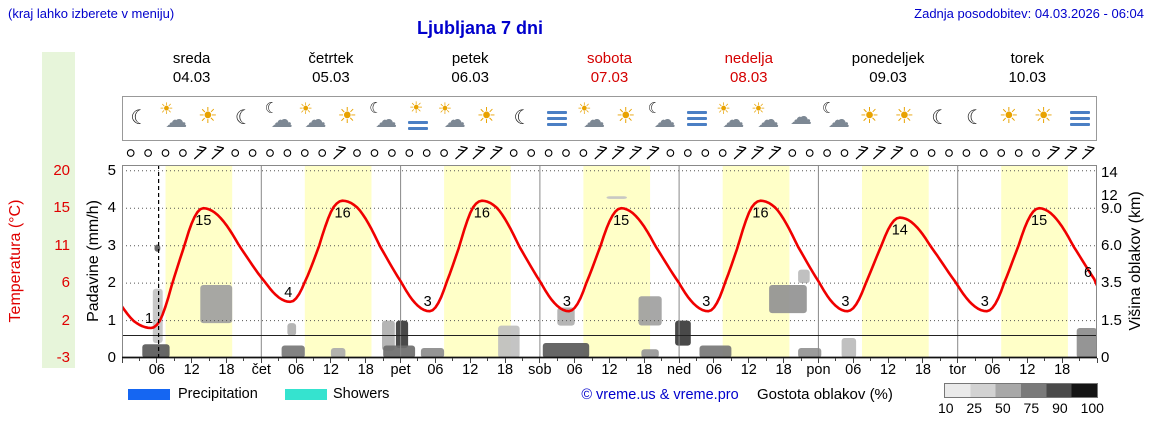 This screenshot has height=443, width=1152. I want to click on daily-max-label: 15, so click(203, 221).